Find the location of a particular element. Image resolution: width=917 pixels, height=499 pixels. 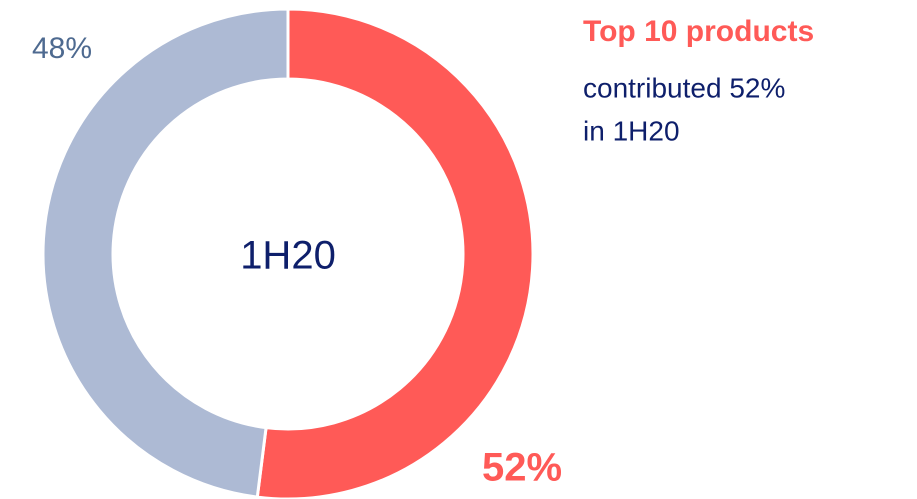

center-label: 1H20 is located at coordinates (288, 256).